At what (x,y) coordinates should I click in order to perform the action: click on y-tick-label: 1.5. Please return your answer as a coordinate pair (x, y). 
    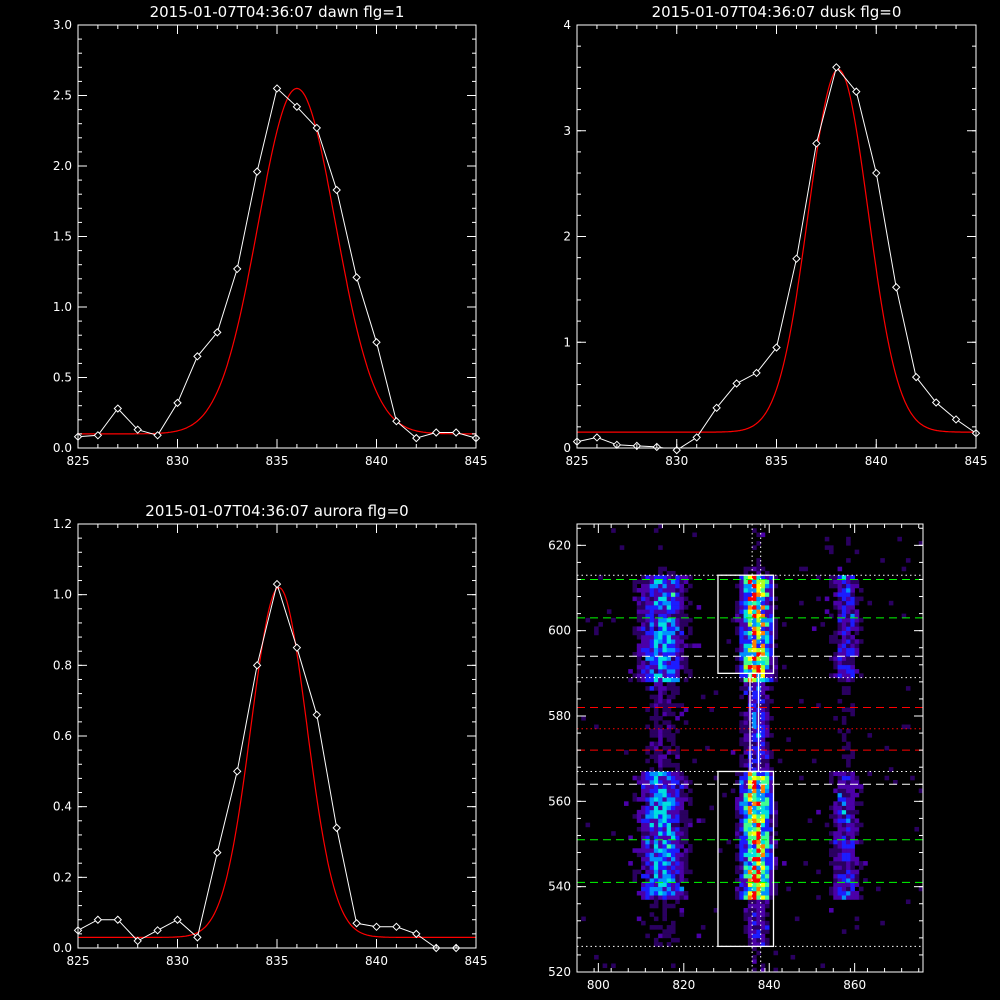
    Looking at the image, I should click on (62, 237).